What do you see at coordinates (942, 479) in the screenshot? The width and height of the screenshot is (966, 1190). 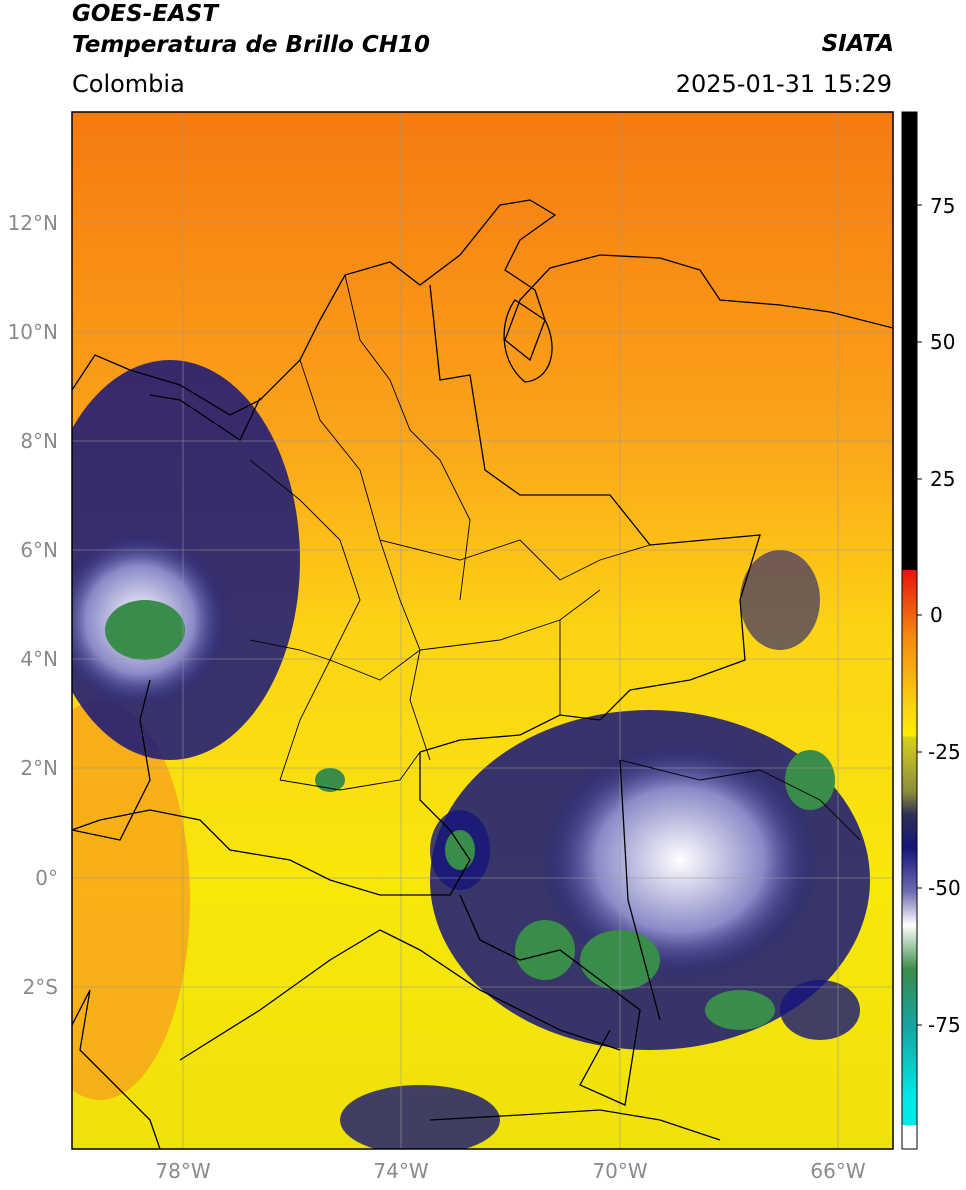 I see `colorbar-tick: 25` at bounding box center [942, 479].